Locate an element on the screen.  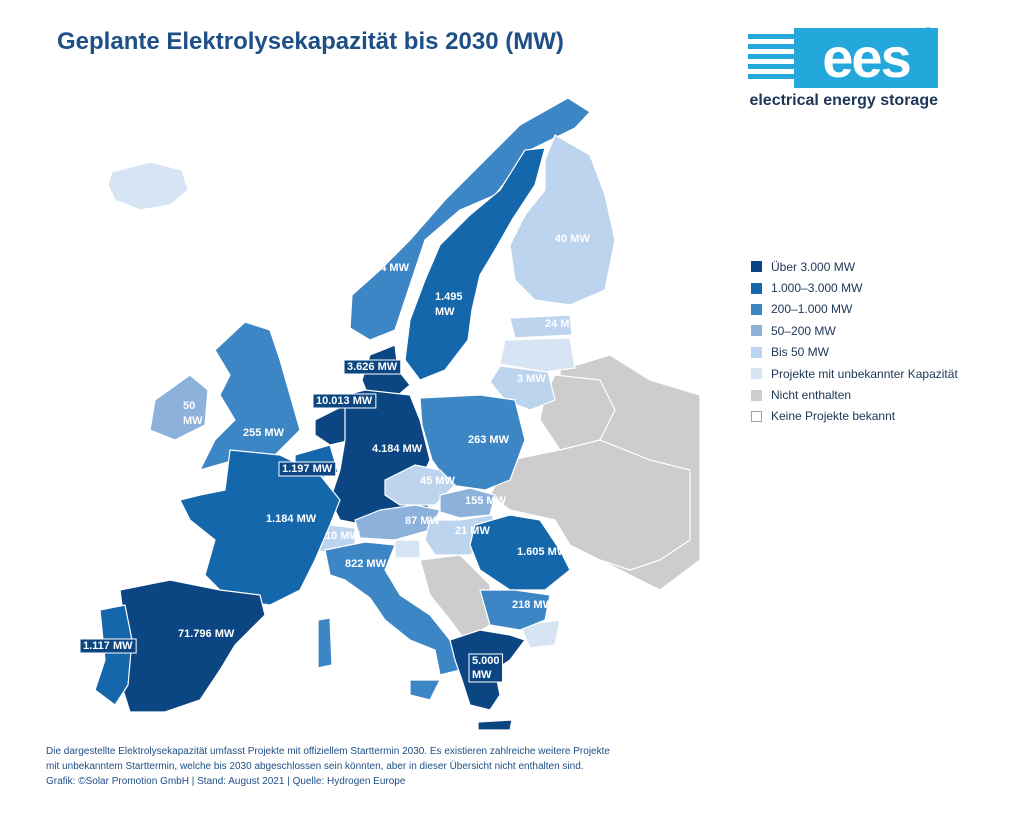
value-label-ireland: 50 MW is located at coordinates (193, 413).